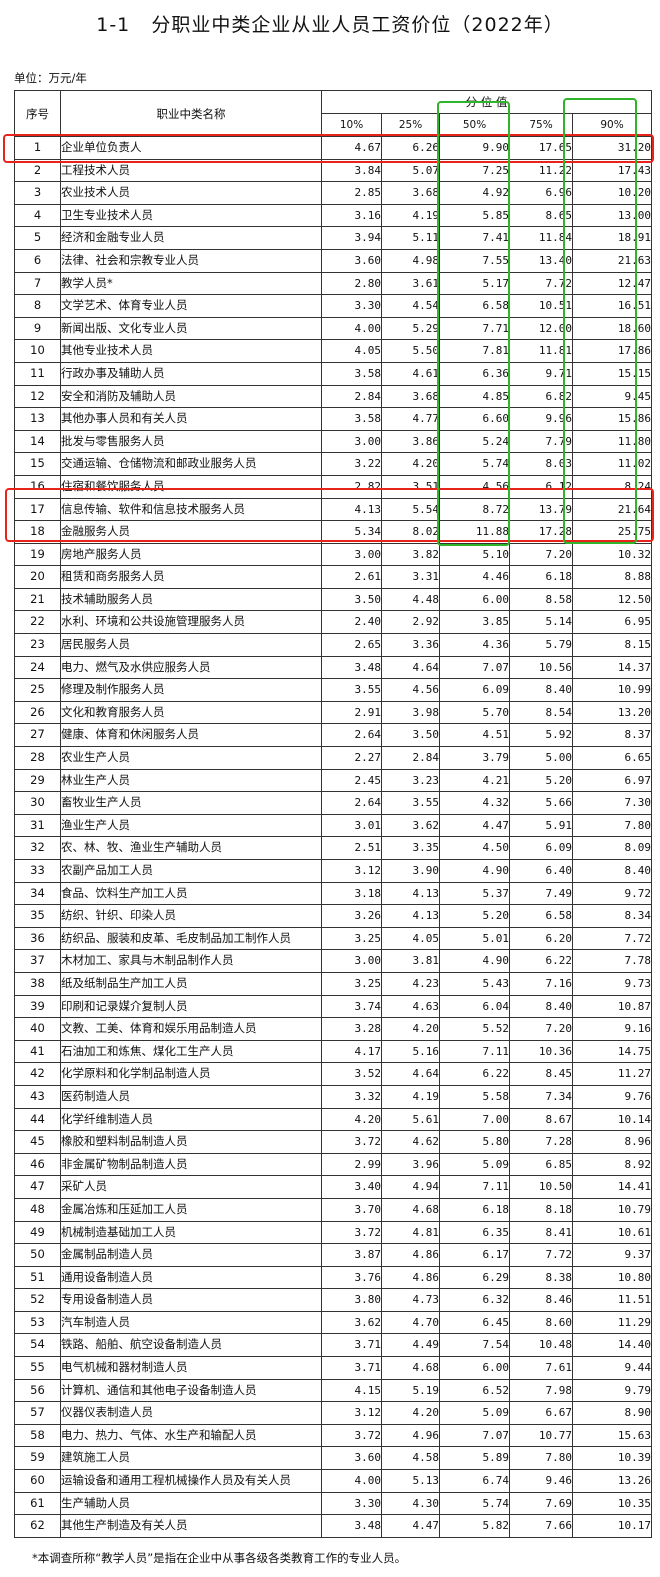 Image resolution: width=660 pixels, height=1577 pixels. I want to click on value-p75: 9.71, so click(541, 373).